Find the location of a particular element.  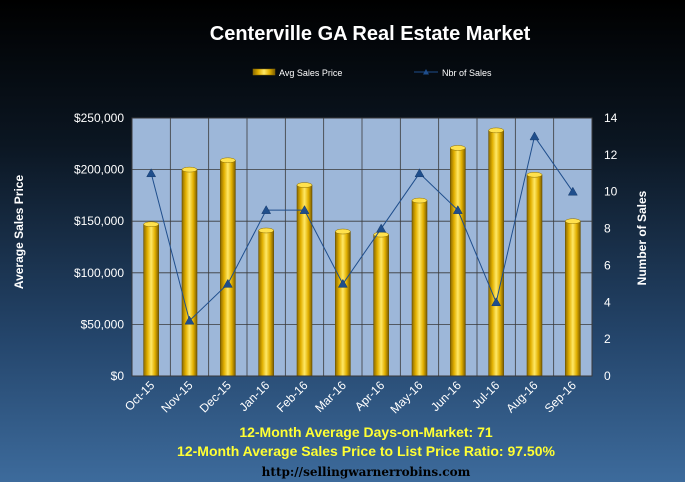

days-on-market-text: 12-Month Average Days-on-Market: 71 is located at coordinates (366, 432).